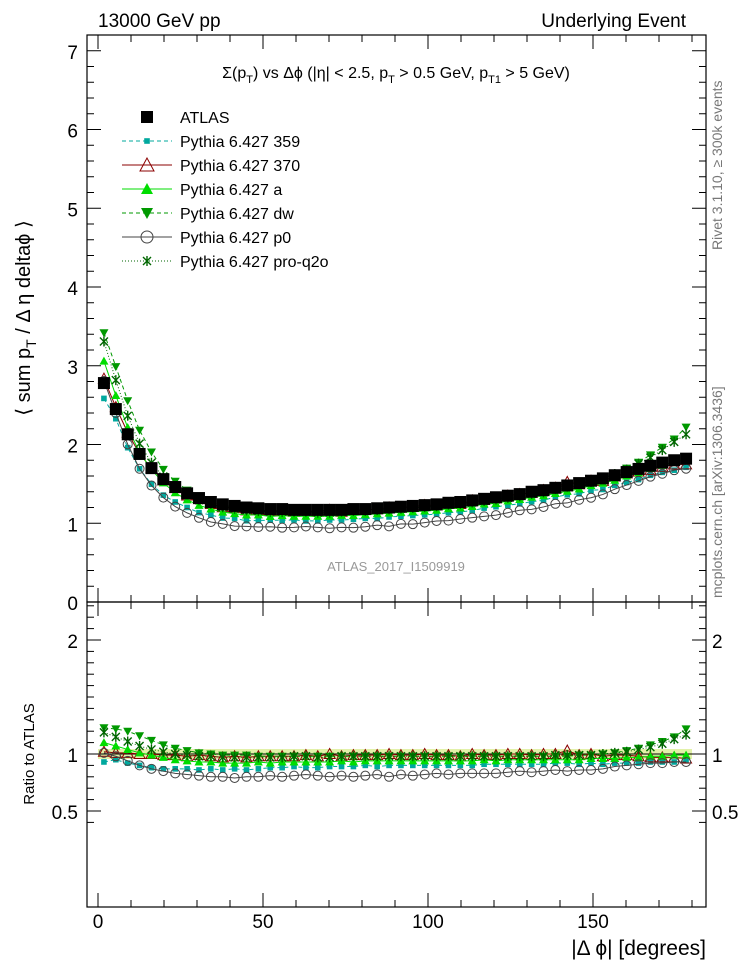 The image size is (746, 972). I want to click on legend-label: Pythia 6.427 359, so click(240, 142).